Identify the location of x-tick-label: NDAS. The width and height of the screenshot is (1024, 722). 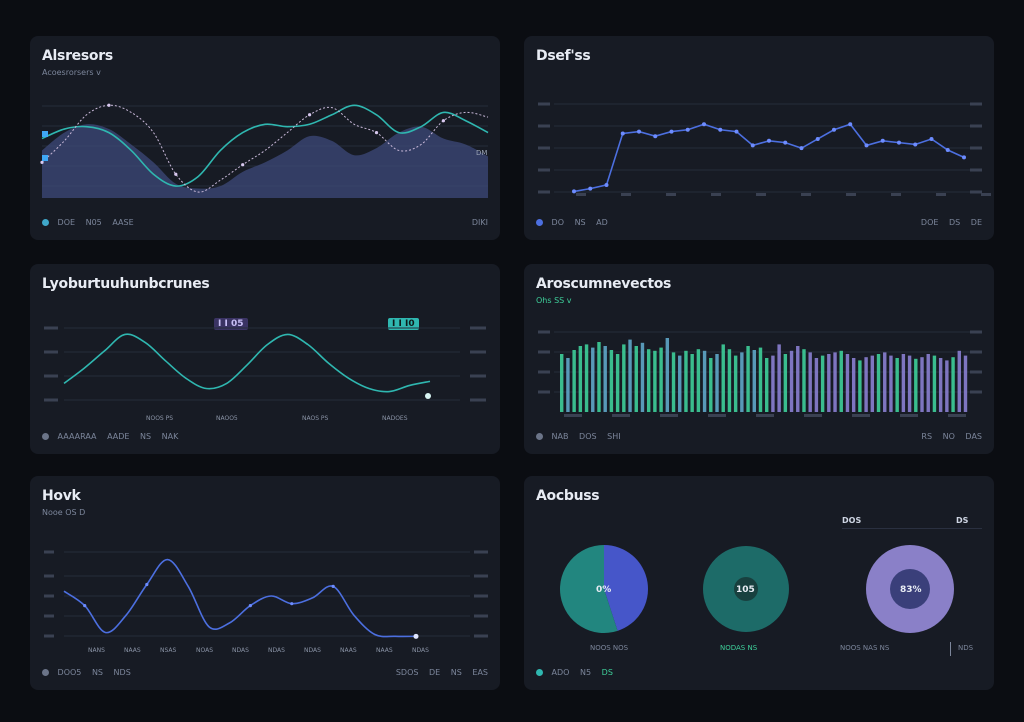
(240, 650).